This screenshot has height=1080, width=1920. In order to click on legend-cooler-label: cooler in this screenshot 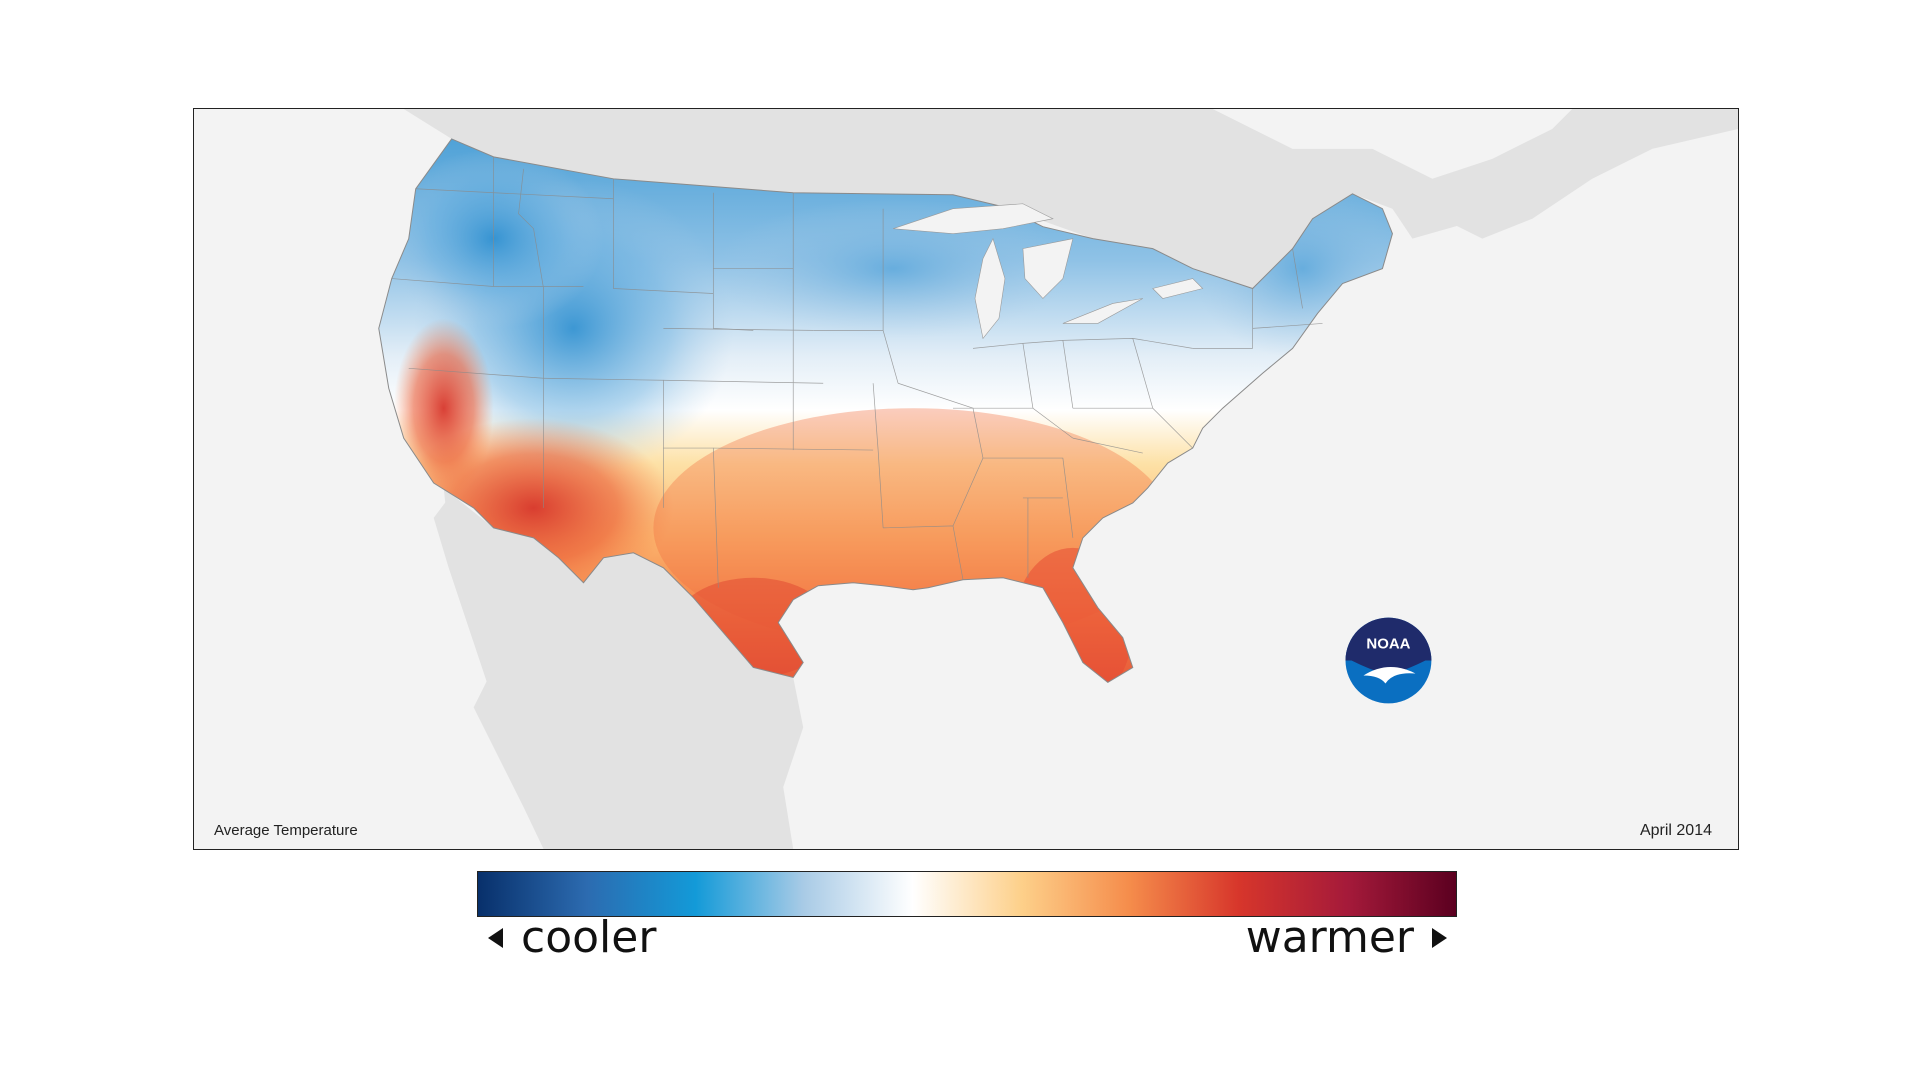, I will do `click(572, 938)`.